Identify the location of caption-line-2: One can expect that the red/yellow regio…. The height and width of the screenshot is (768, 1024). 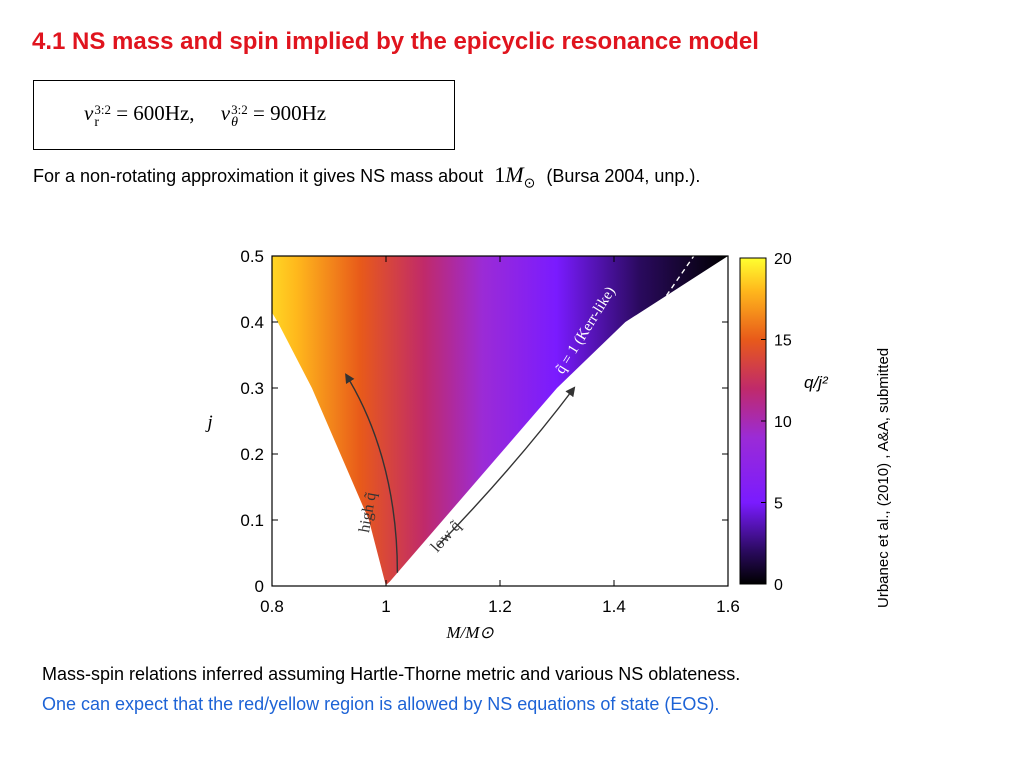
(381, 704).